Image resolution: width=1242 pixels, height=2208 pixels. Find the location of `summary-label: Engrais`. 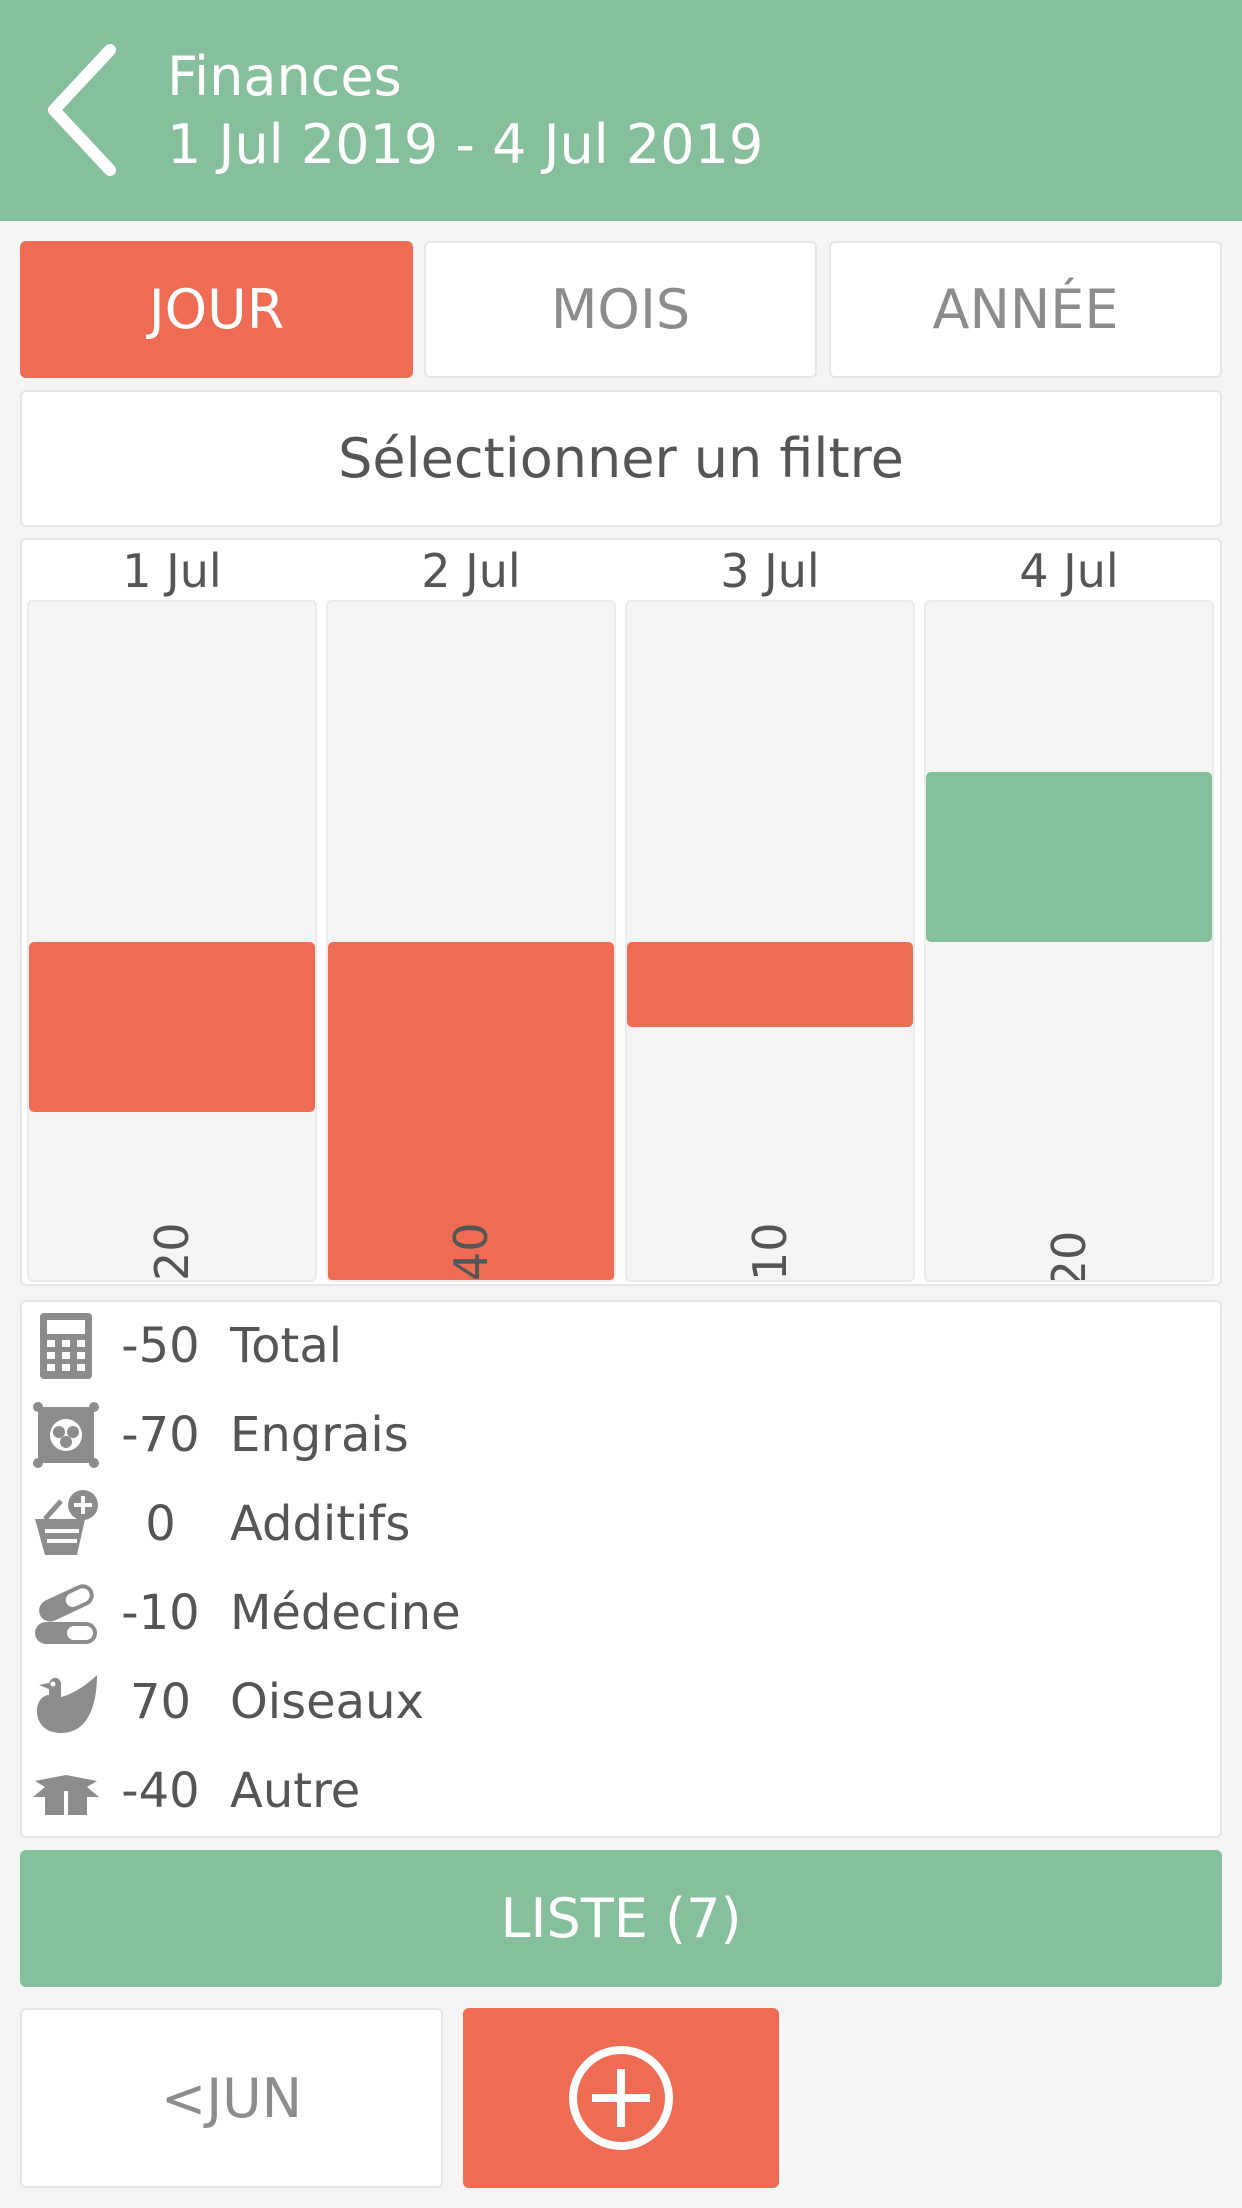

summary-label: Engrais is located at coordinates (319, 1435).